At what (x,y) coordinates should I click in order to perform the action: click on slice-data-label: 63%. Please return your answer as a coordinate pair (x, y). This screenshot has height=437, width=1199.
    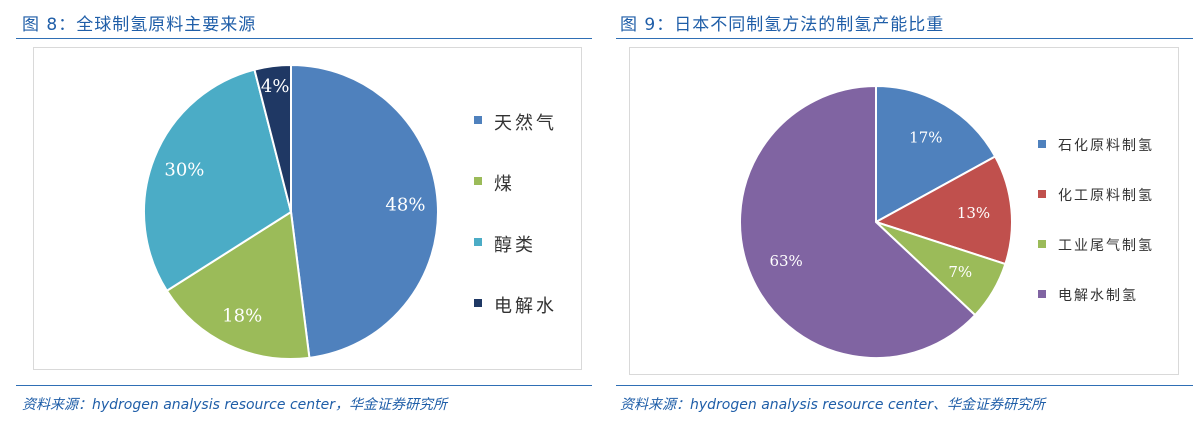
    Looking at the image, I should click on (785, 261).